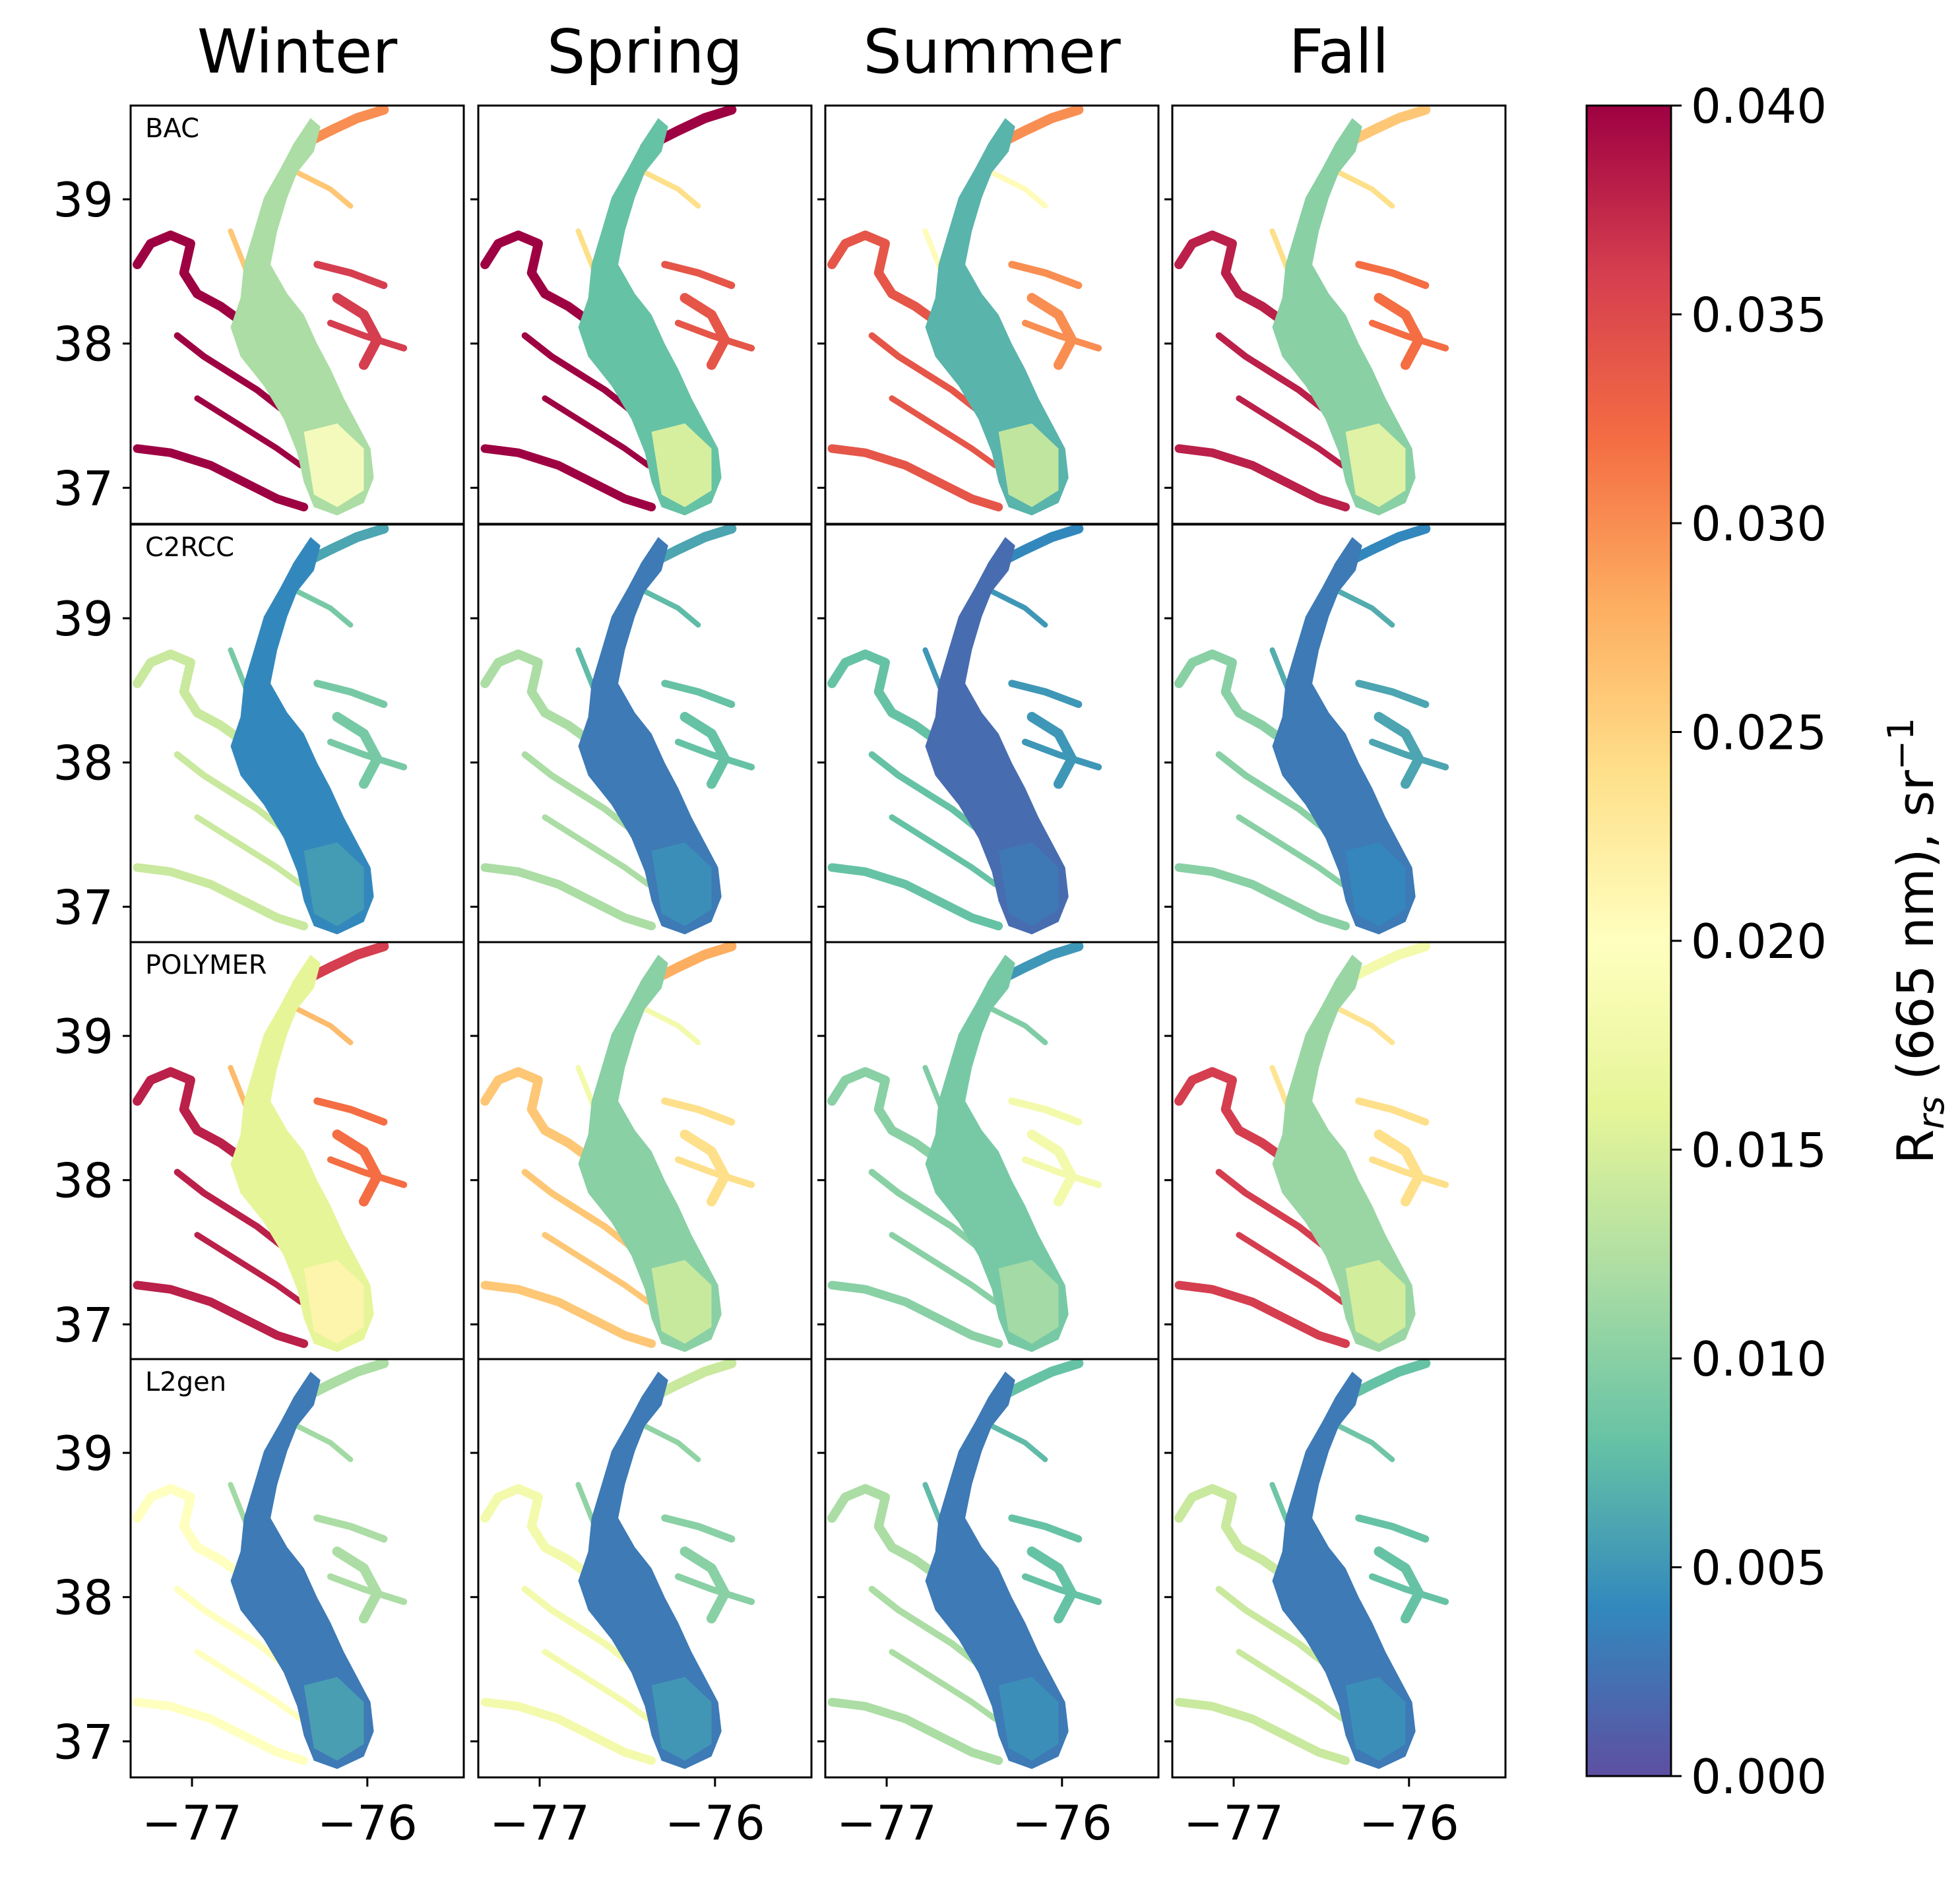 The height and width of the screenshot is (1879, 1960). What do you see at coordinates (83, 619) in the screenshot?
I see `y-tick-label: 39` at bounding box center [83, 619].